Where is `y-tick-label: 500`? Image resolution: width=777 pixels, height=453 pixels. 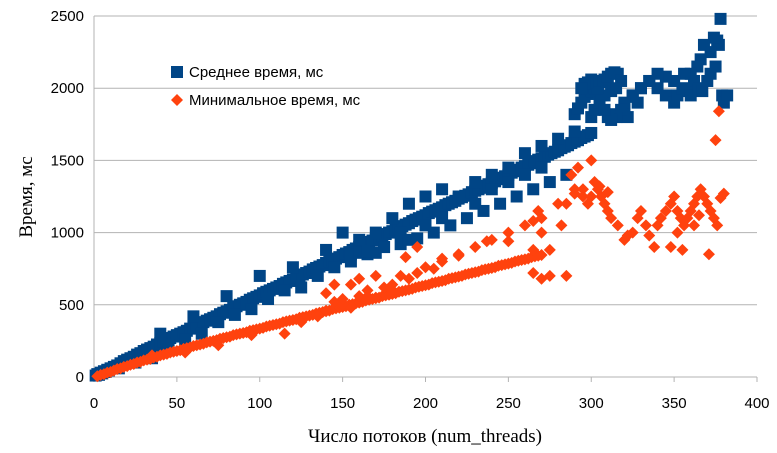
y-tick-label: 500 is located at coordinates (71, 305).